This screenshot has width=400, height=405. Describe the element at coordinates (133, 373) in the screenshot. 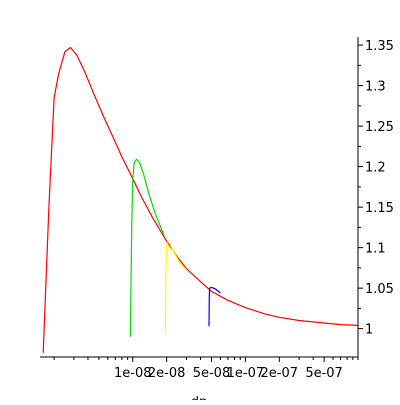

I see `x-tick-label: 1e-08` at that location.